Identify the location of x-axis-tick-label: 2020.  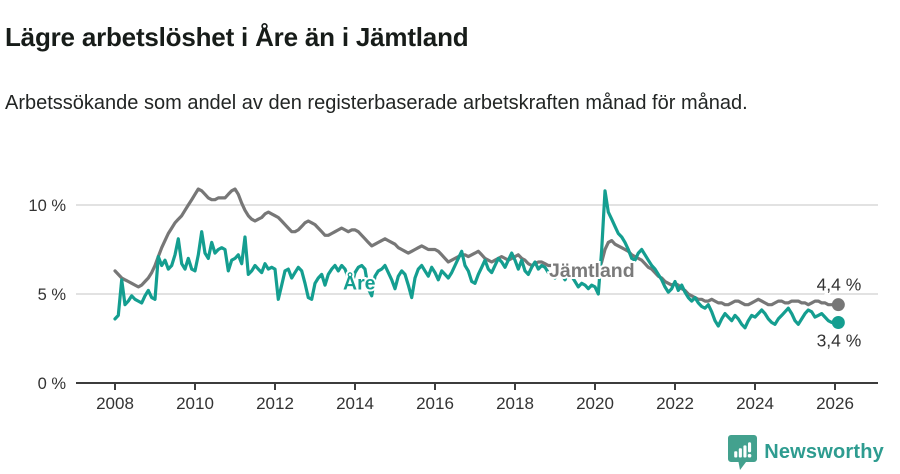
(595, 403).